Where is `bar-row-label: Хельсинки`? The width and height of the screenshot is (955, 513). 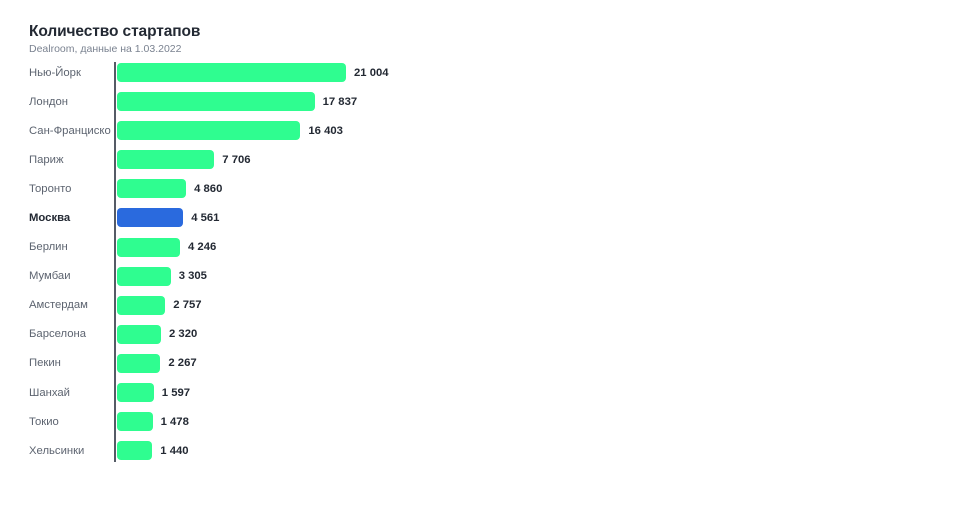 bar-row-label: Хельсинки is located at coordinates (57, 450).